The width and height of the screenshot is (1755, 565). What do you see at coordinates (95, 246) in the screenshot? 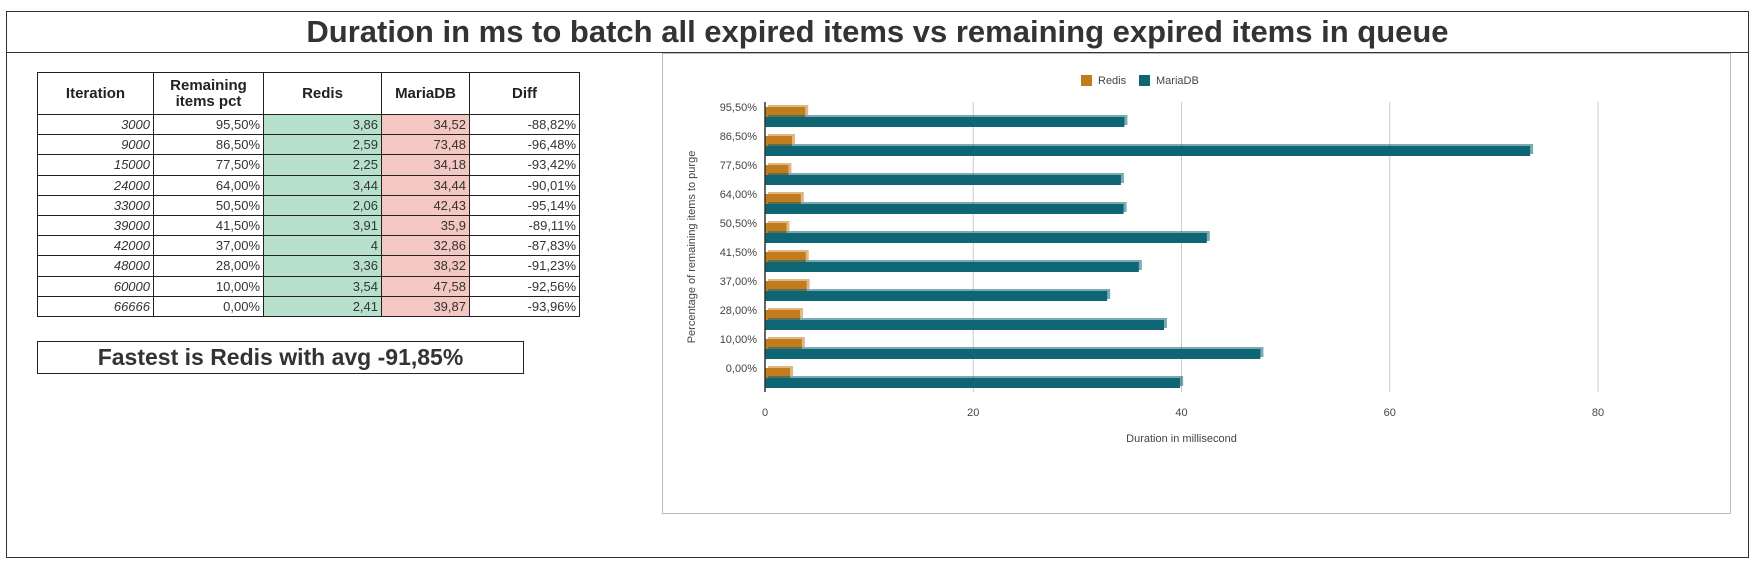
I see `cell-iteration: 42000` at bounding box center [95, 246].